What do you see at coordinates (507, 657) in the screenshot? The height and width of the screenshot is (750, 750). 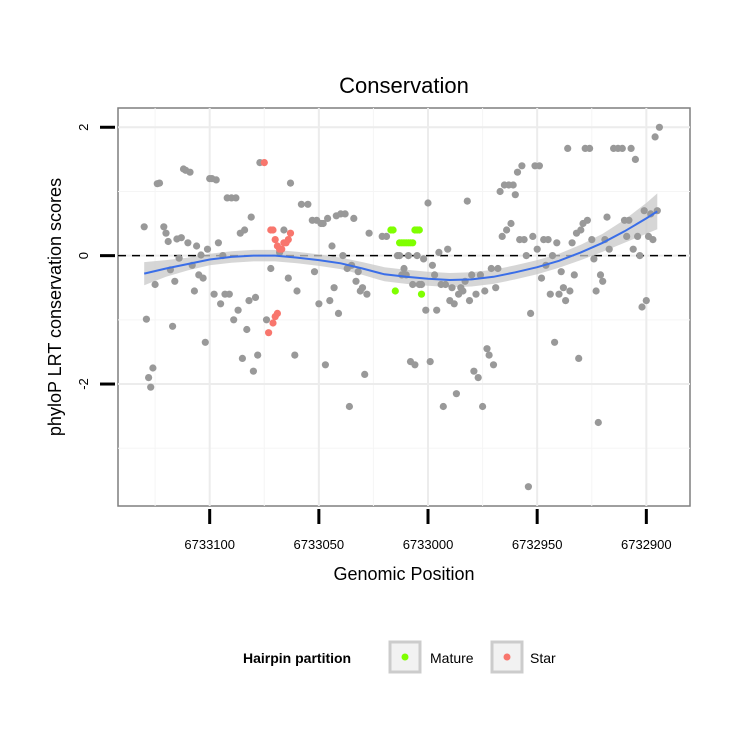 I see `legend-dot-star` at bounding box center [507, 657].